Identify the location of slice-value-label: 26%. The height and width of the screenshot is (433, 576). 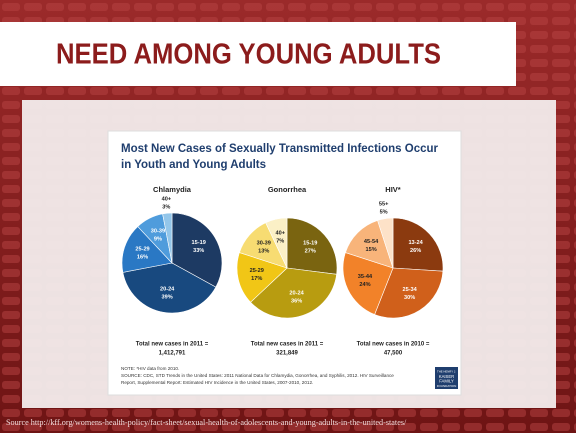
(415, 251).